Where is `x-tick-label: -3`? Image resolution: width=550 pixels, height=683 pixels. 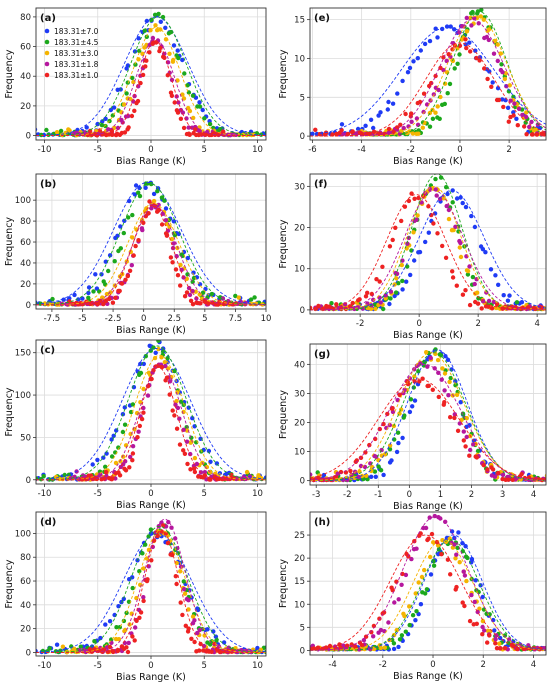
x-tick-label: -3 is located at coordinates (316, 495).